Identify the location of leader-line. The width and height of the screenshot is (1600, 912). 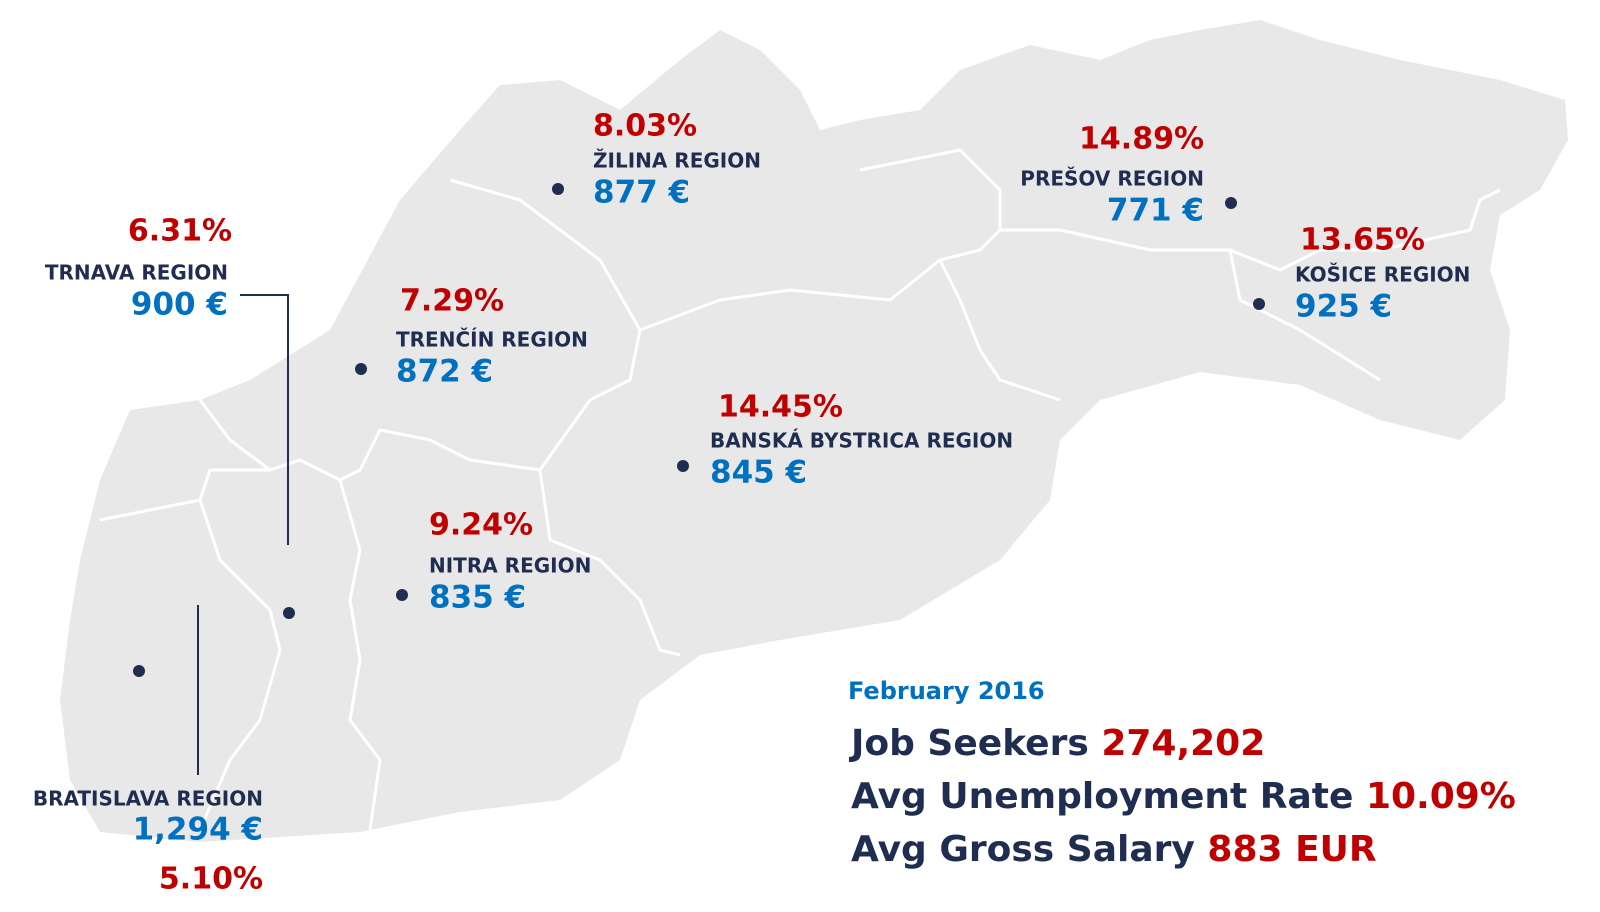
(264, 419).